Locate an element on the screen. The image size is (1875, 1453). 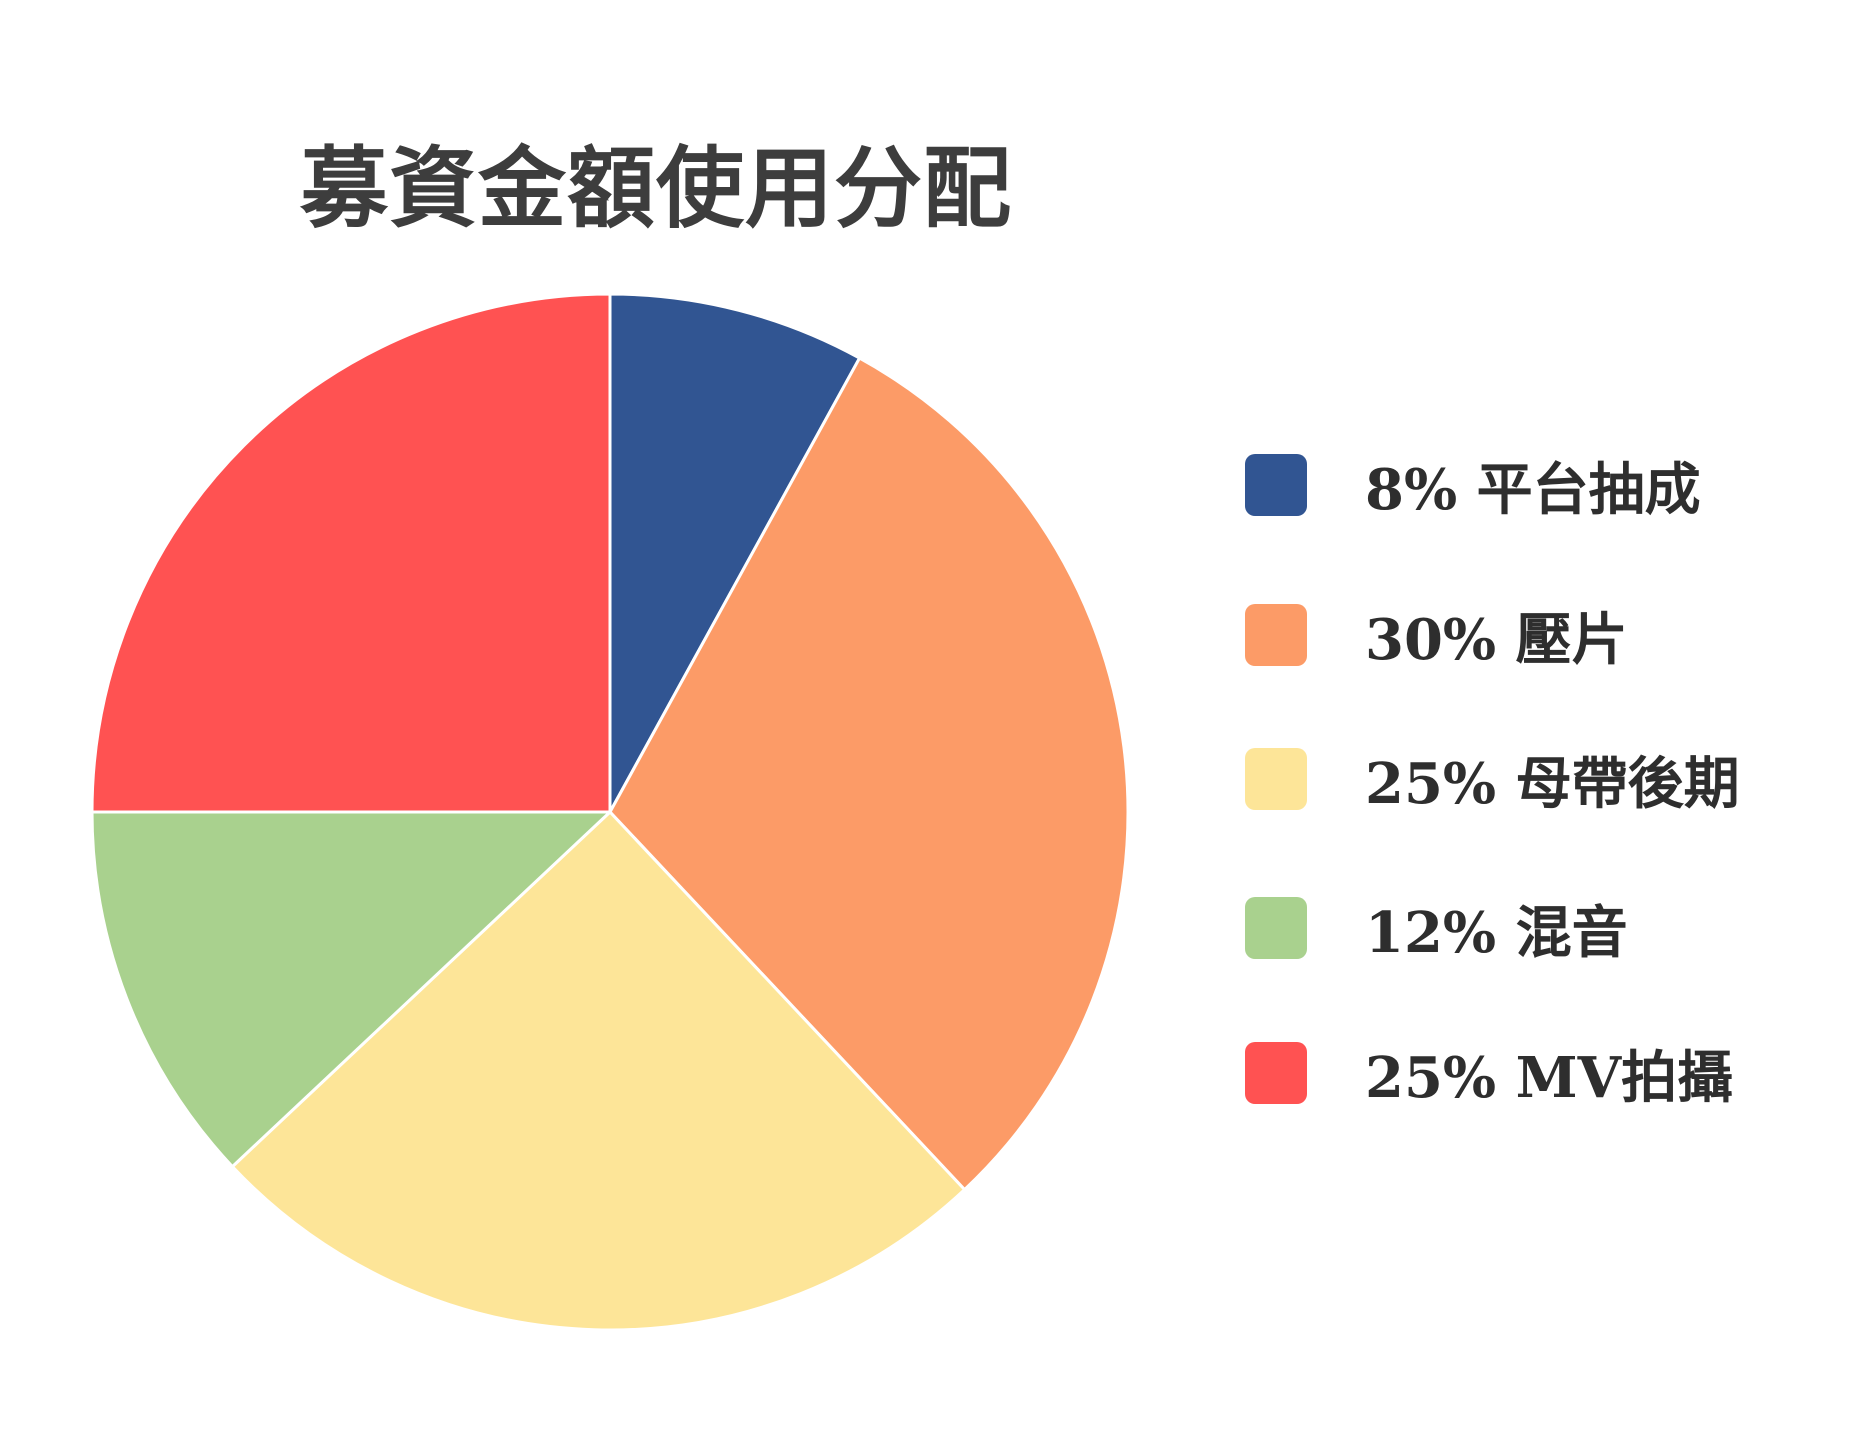
legend-swatch-mixing is located at coordinates (1276, 928).